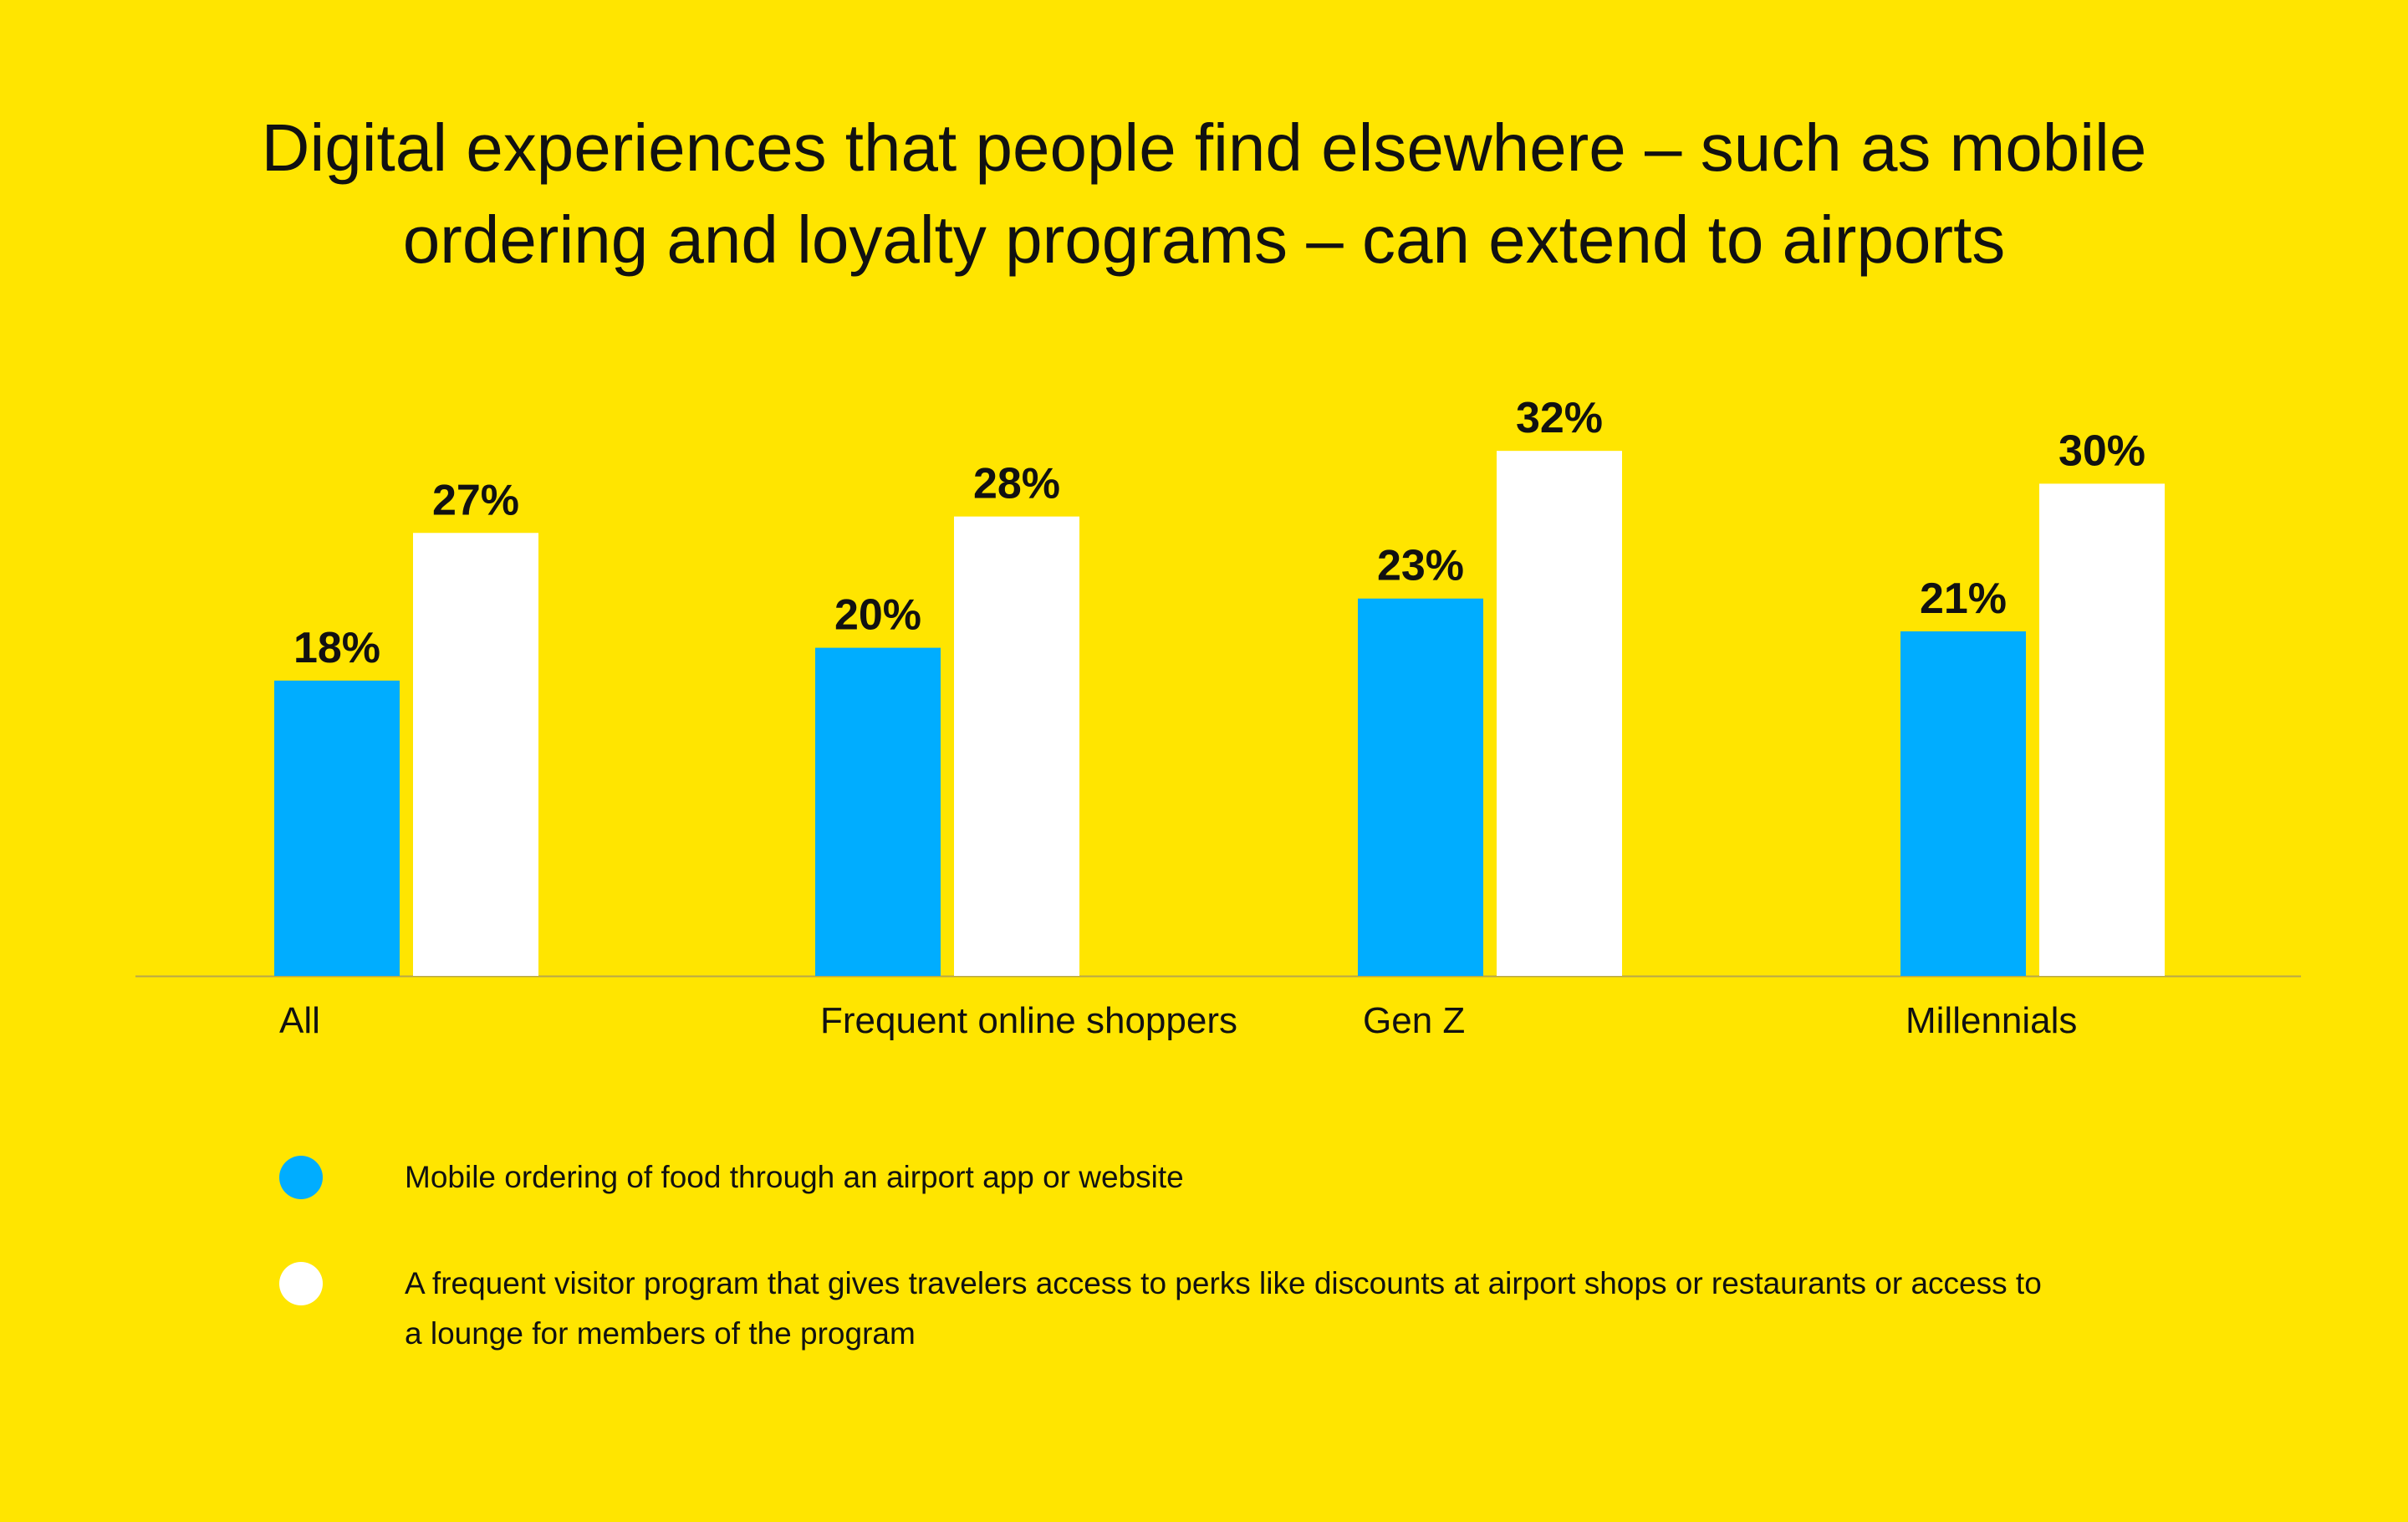 The height and width of the screenshot is (1522, 2408). What do you see at coordinates (1991, 1021) in the screenshot?
I see `category-label-millennials: Millennials` at bounding box center [1991, 1021].